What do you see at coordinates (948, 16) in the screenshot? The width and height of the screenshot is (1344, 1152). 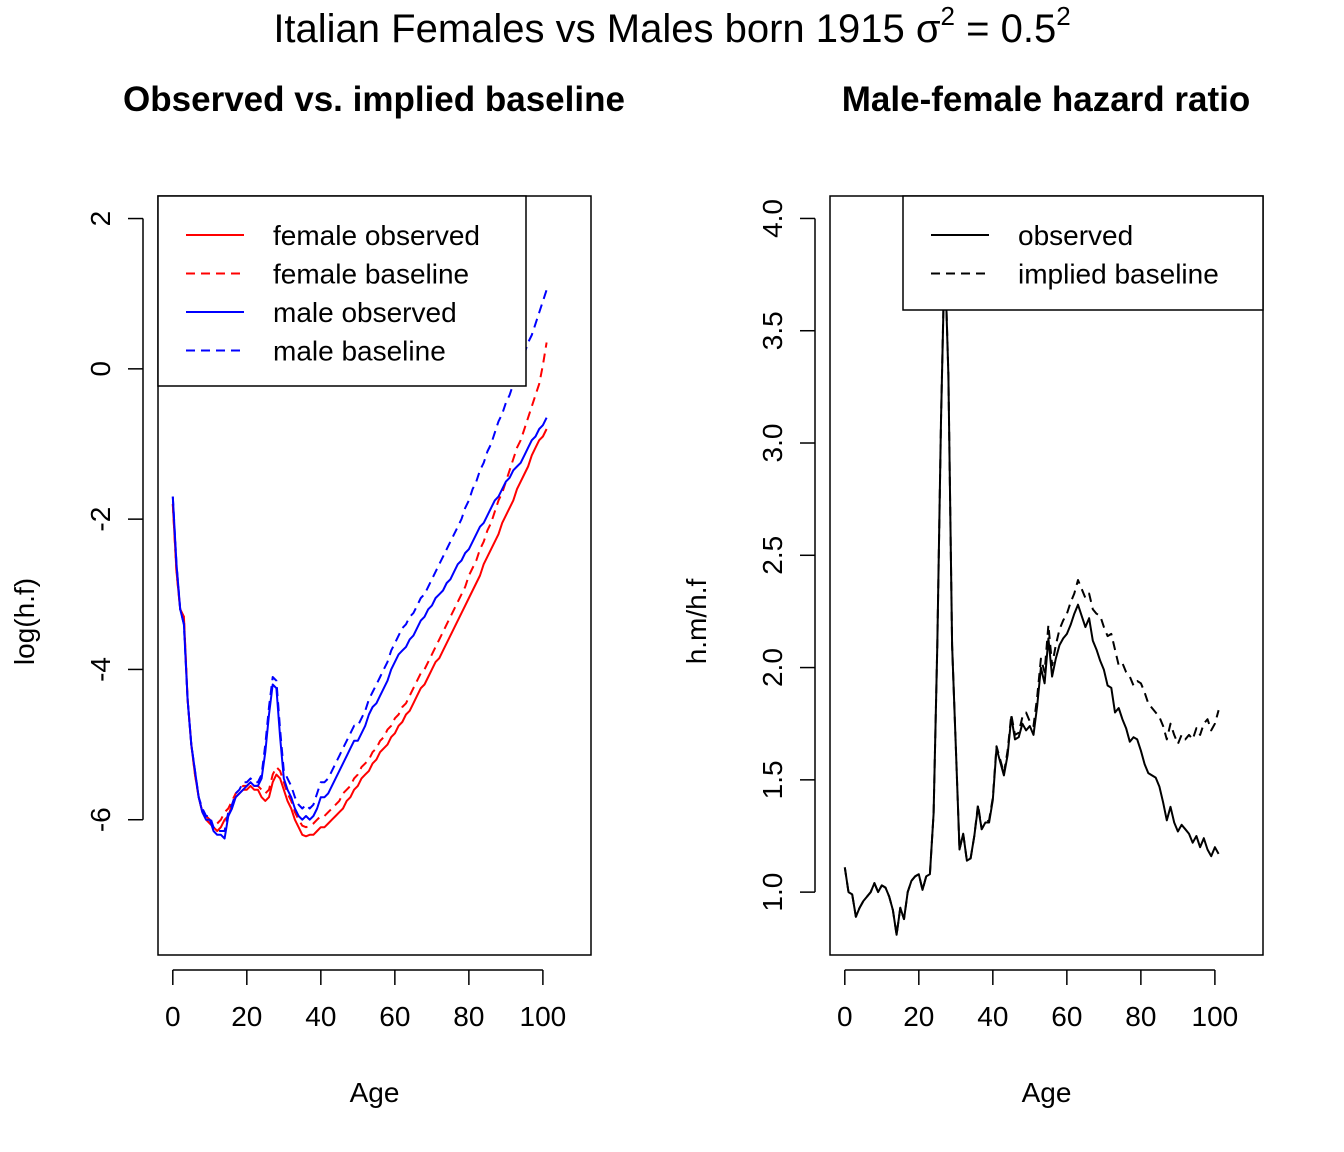 I see `suptitle-sup1: 2` at bounding box center [948, 16].